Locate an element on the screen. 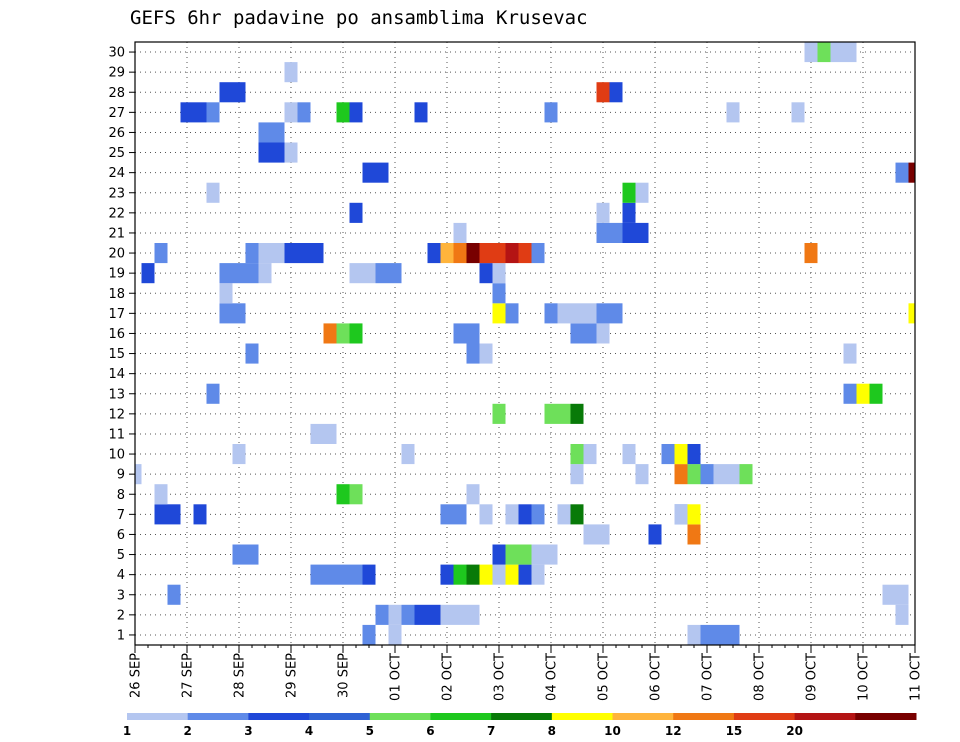 Image resolution: width=960 pixels, height=742 pixels. x-tick-label: 29 SEP is located at coordinates (292, 675).